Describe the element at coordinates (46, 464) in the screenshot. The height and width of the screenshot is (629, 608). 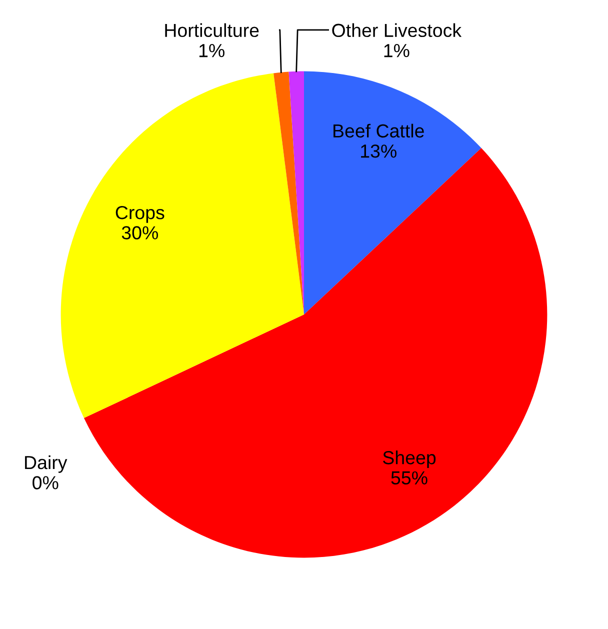
I see `category-label: Dairy` at that location.